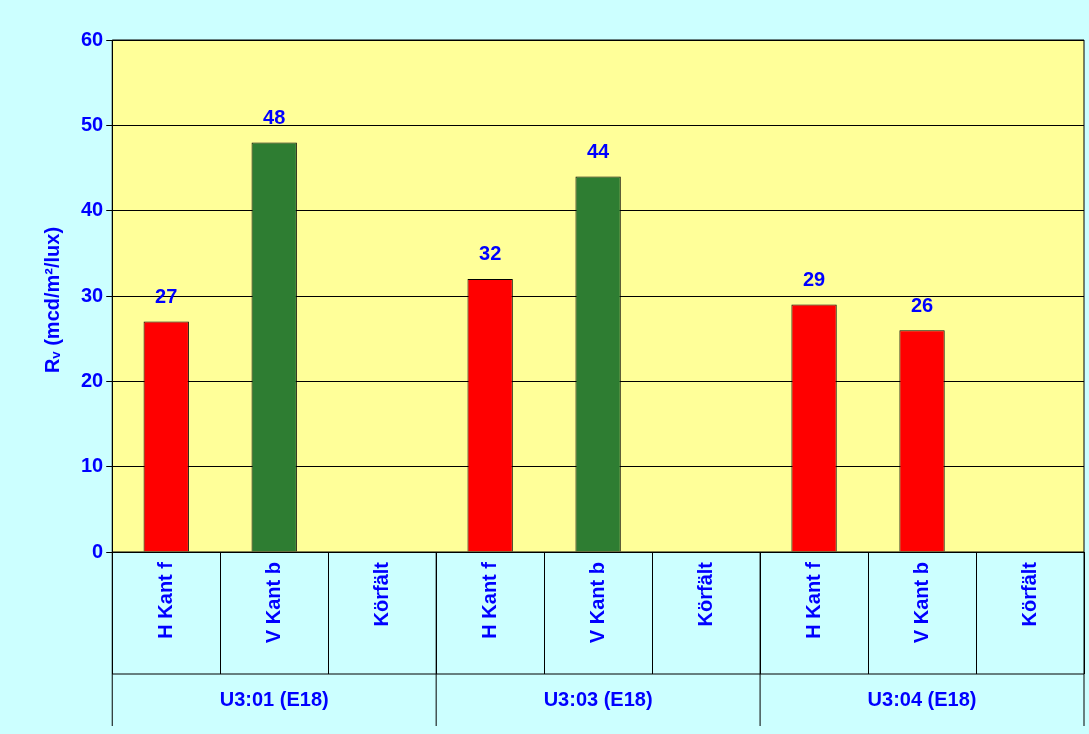  Describe the element at coordinates (814, 279) in the screenshot. I see `data-label: 29` at that location.